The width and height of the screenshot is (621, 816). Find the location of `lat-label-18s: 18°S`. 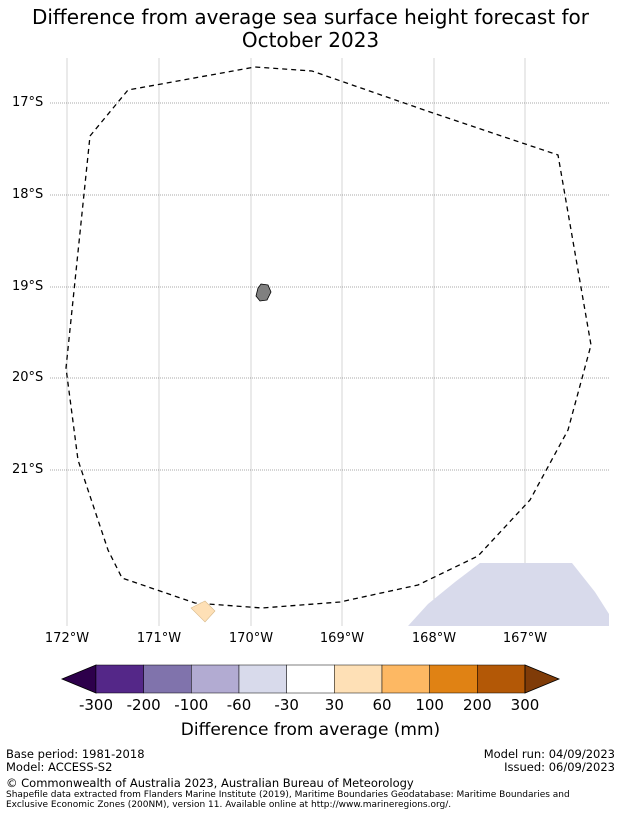

lat-label-18s: 18°S is located at coordinates (28, 194).